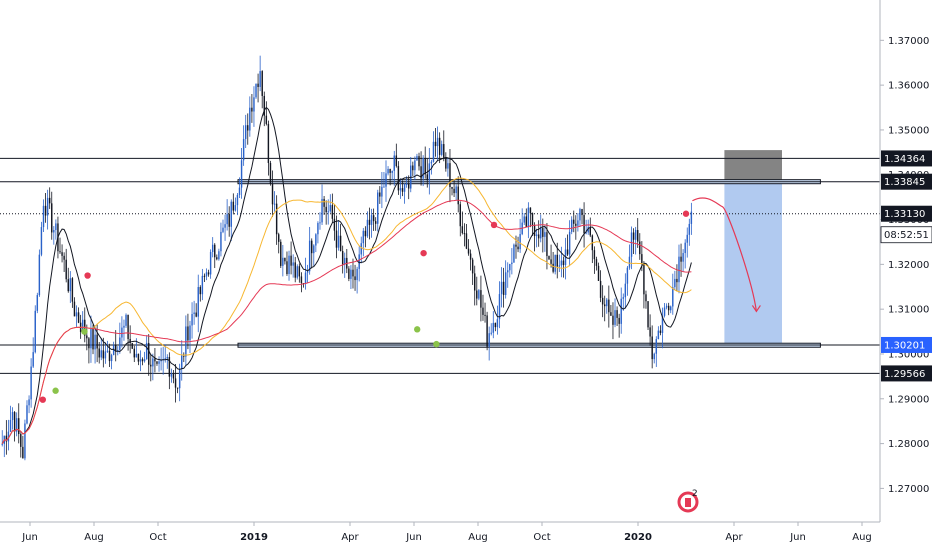  What do you see at coordinates (29, 537) in the screenshot?
I see `time-tick-label: Jun` at bounding box center [29, 537].